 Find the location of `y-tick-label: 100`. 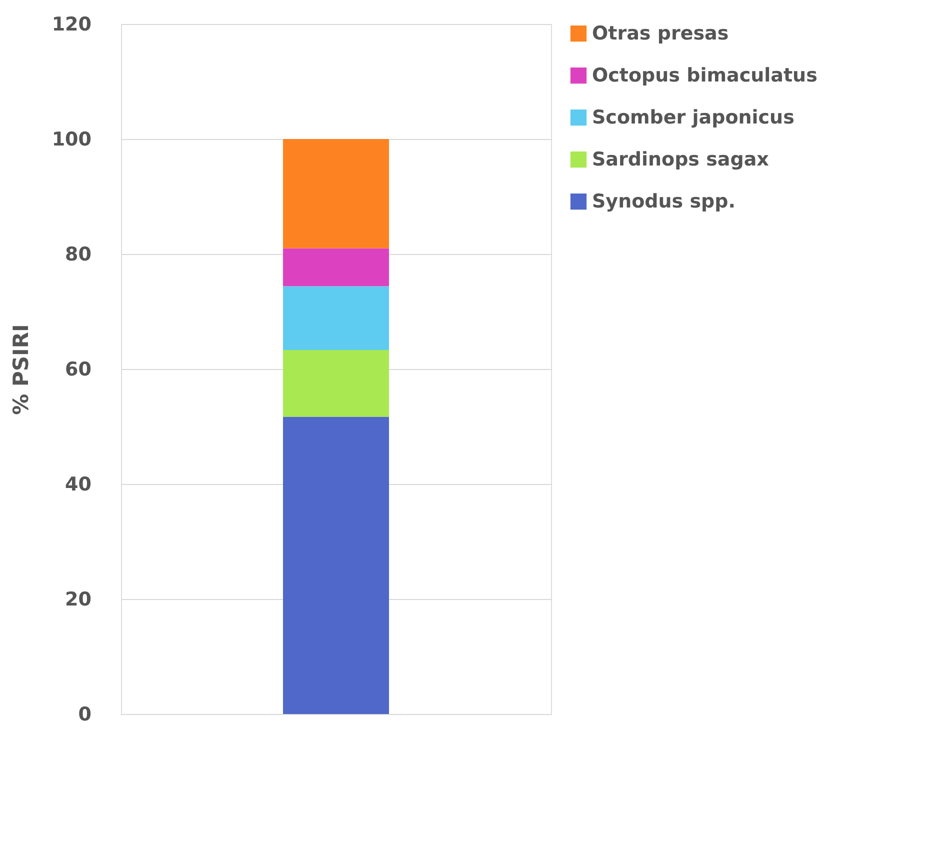

y-tick-label: 100 is located at coordinates (72, 139).